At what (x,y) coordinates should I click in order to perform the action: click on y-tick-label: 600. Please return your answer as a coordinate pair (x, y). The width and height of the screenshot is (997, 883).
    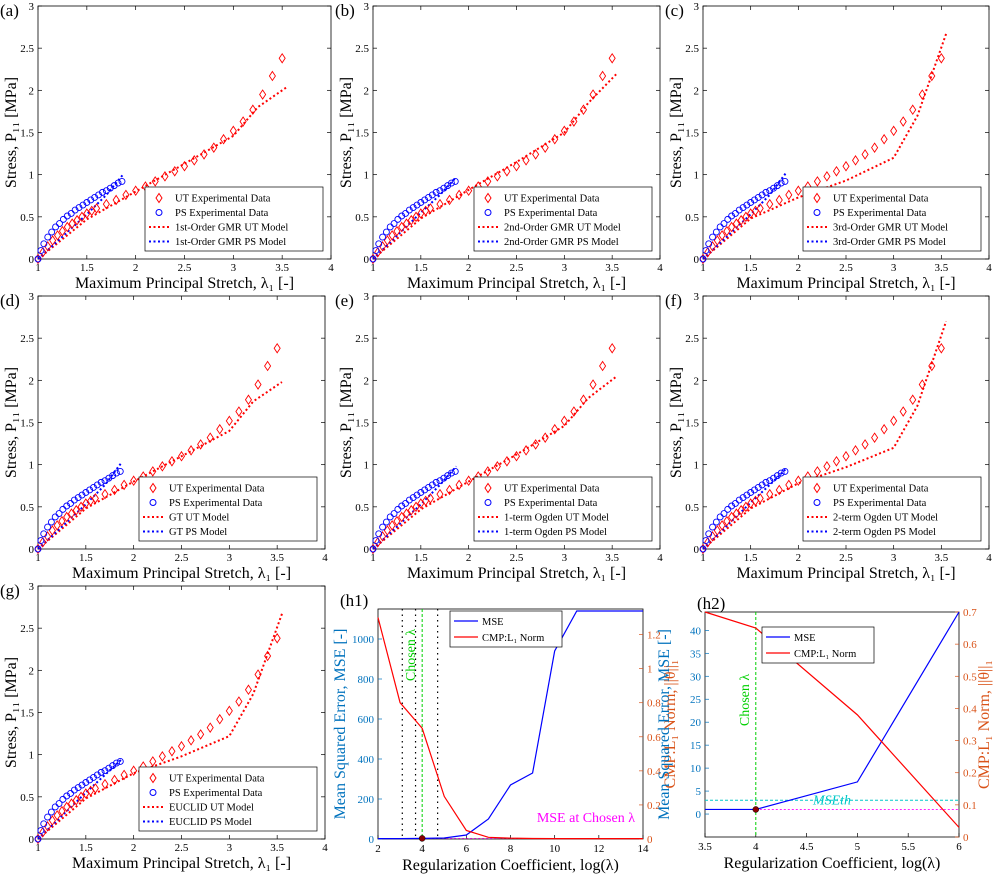
    Looking at the image, I should click on (366, 720).